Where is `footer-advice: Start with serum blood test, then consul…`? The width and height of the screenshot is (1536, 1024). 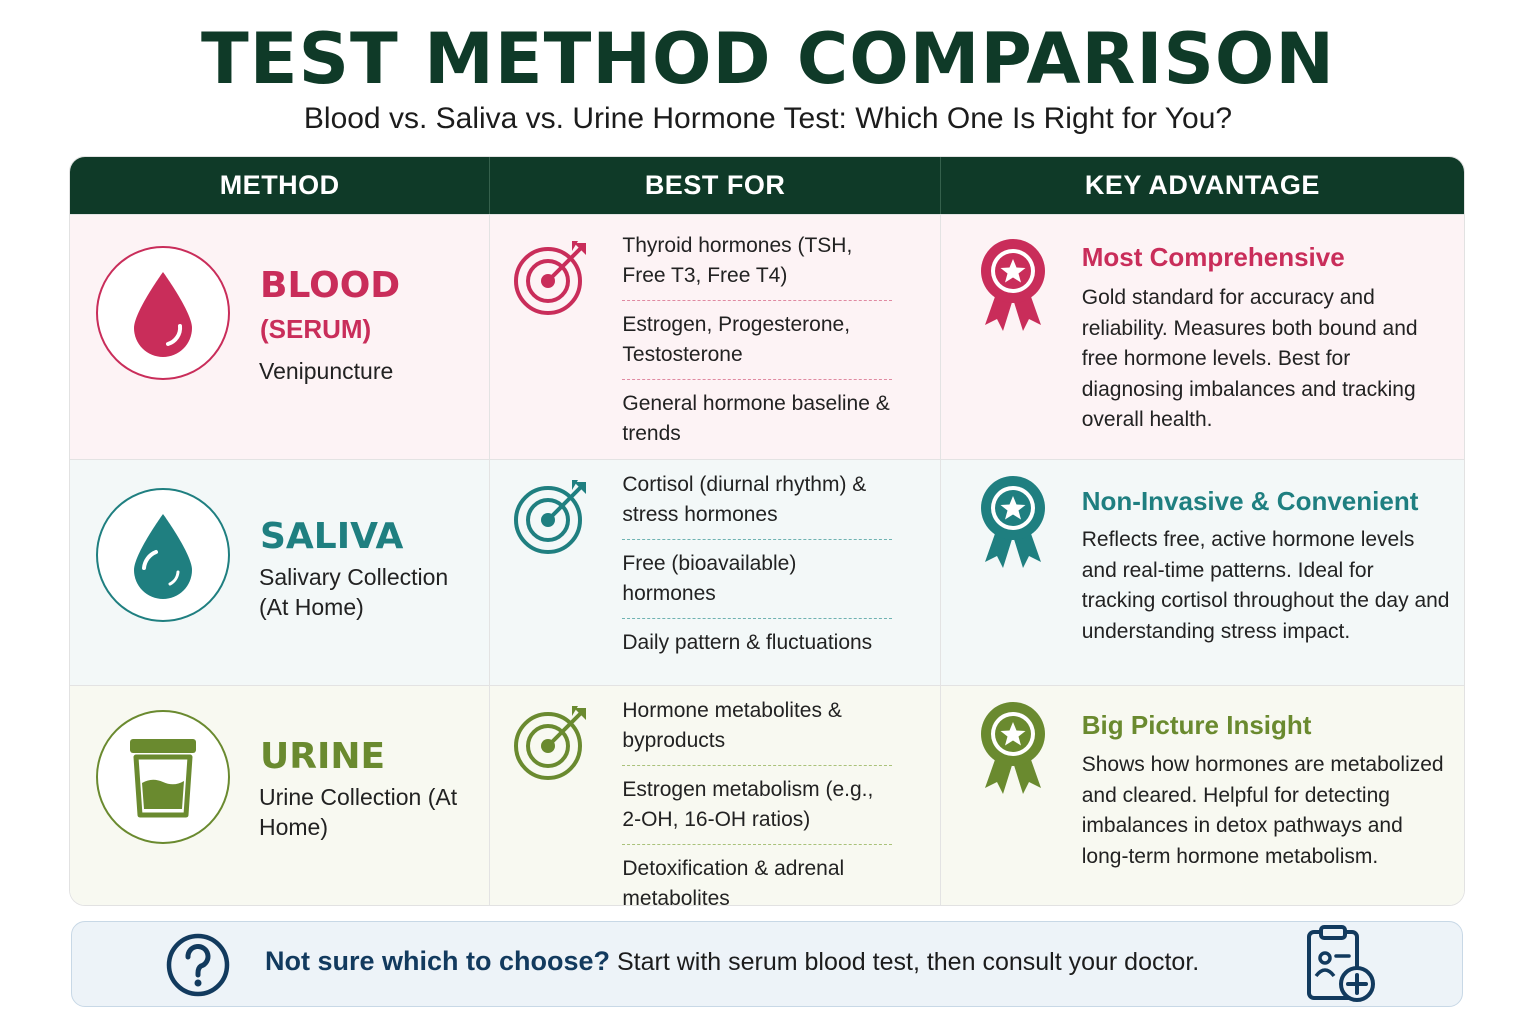
footer-advice: Start with serum blood test, then consul… is located at coordinates (908, 962).